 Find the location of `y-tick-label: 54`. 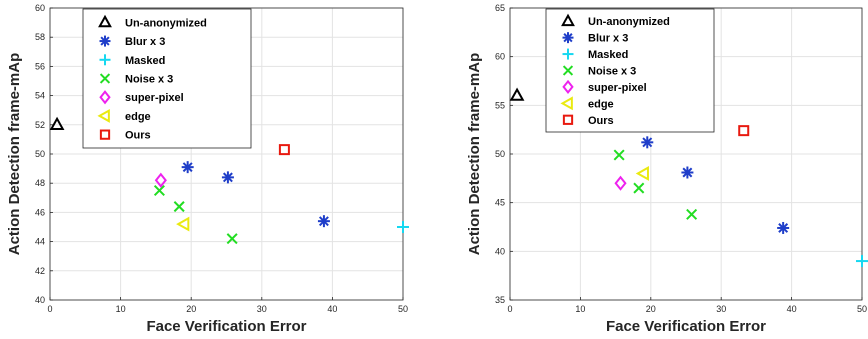

y-tick-label: 54 is located at coordinates (40, 96).